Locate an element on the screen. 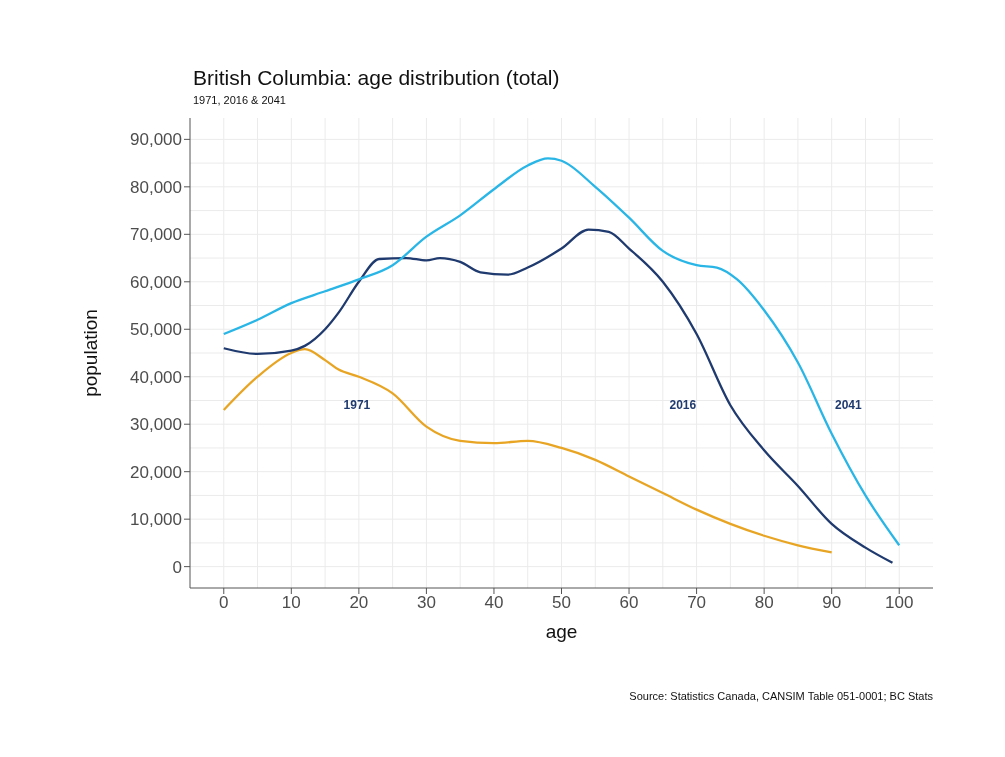  source-note: Source: Statistics Canada, CANSIM Table 051-0001; BC Stats is located at coordinates (781, 696).